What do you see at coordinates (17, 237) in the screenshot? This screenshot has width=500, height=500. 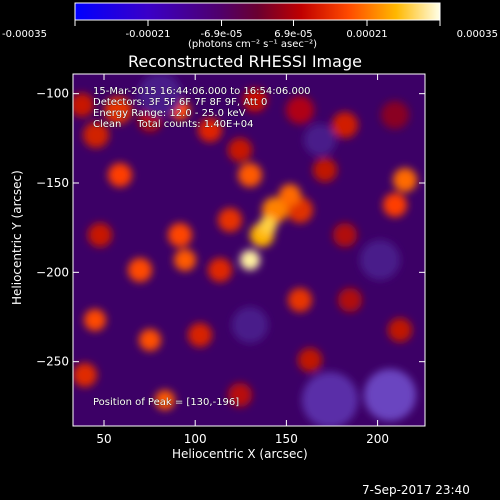 I see `y-axis-label: Heliocentric Y (arcsec)` at bounding box center [17, 237].